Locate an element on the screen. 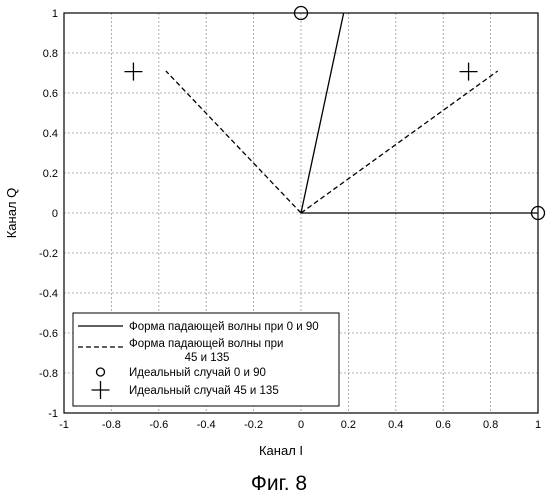  y-tick-label: -0.8 is located at coordinates (48, 374).